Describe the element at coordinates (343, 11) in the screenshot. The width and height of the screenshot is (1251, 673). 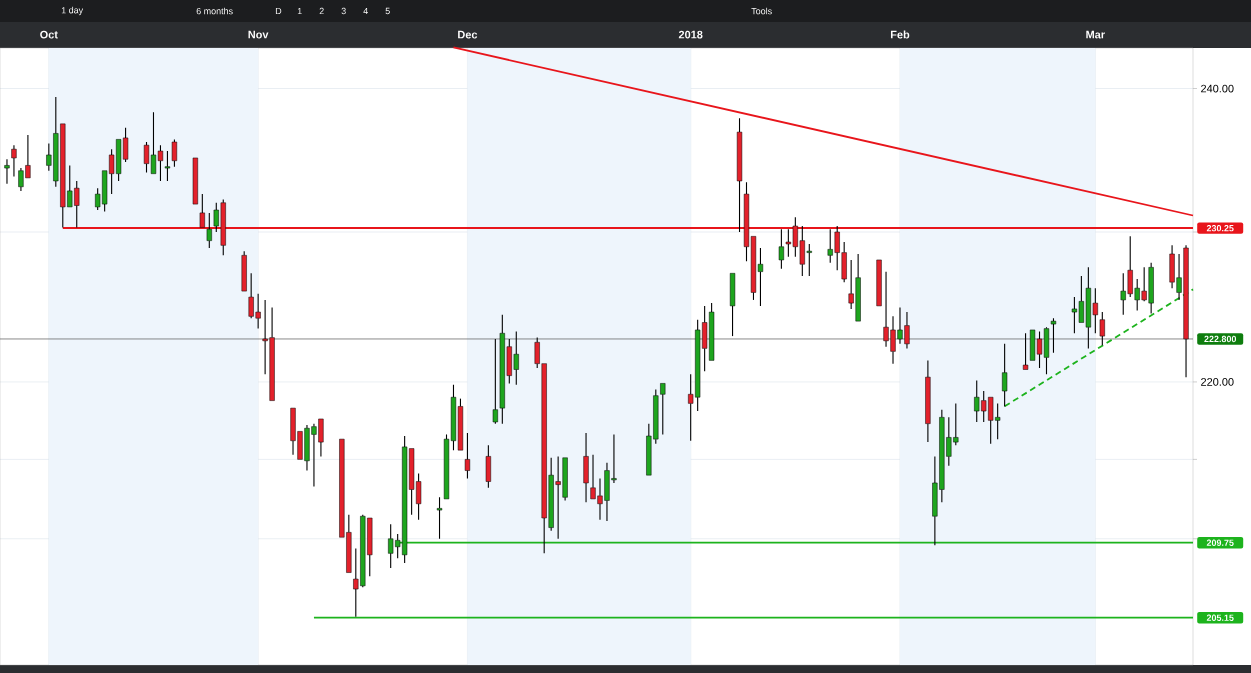
I see `text: 3` at that location.